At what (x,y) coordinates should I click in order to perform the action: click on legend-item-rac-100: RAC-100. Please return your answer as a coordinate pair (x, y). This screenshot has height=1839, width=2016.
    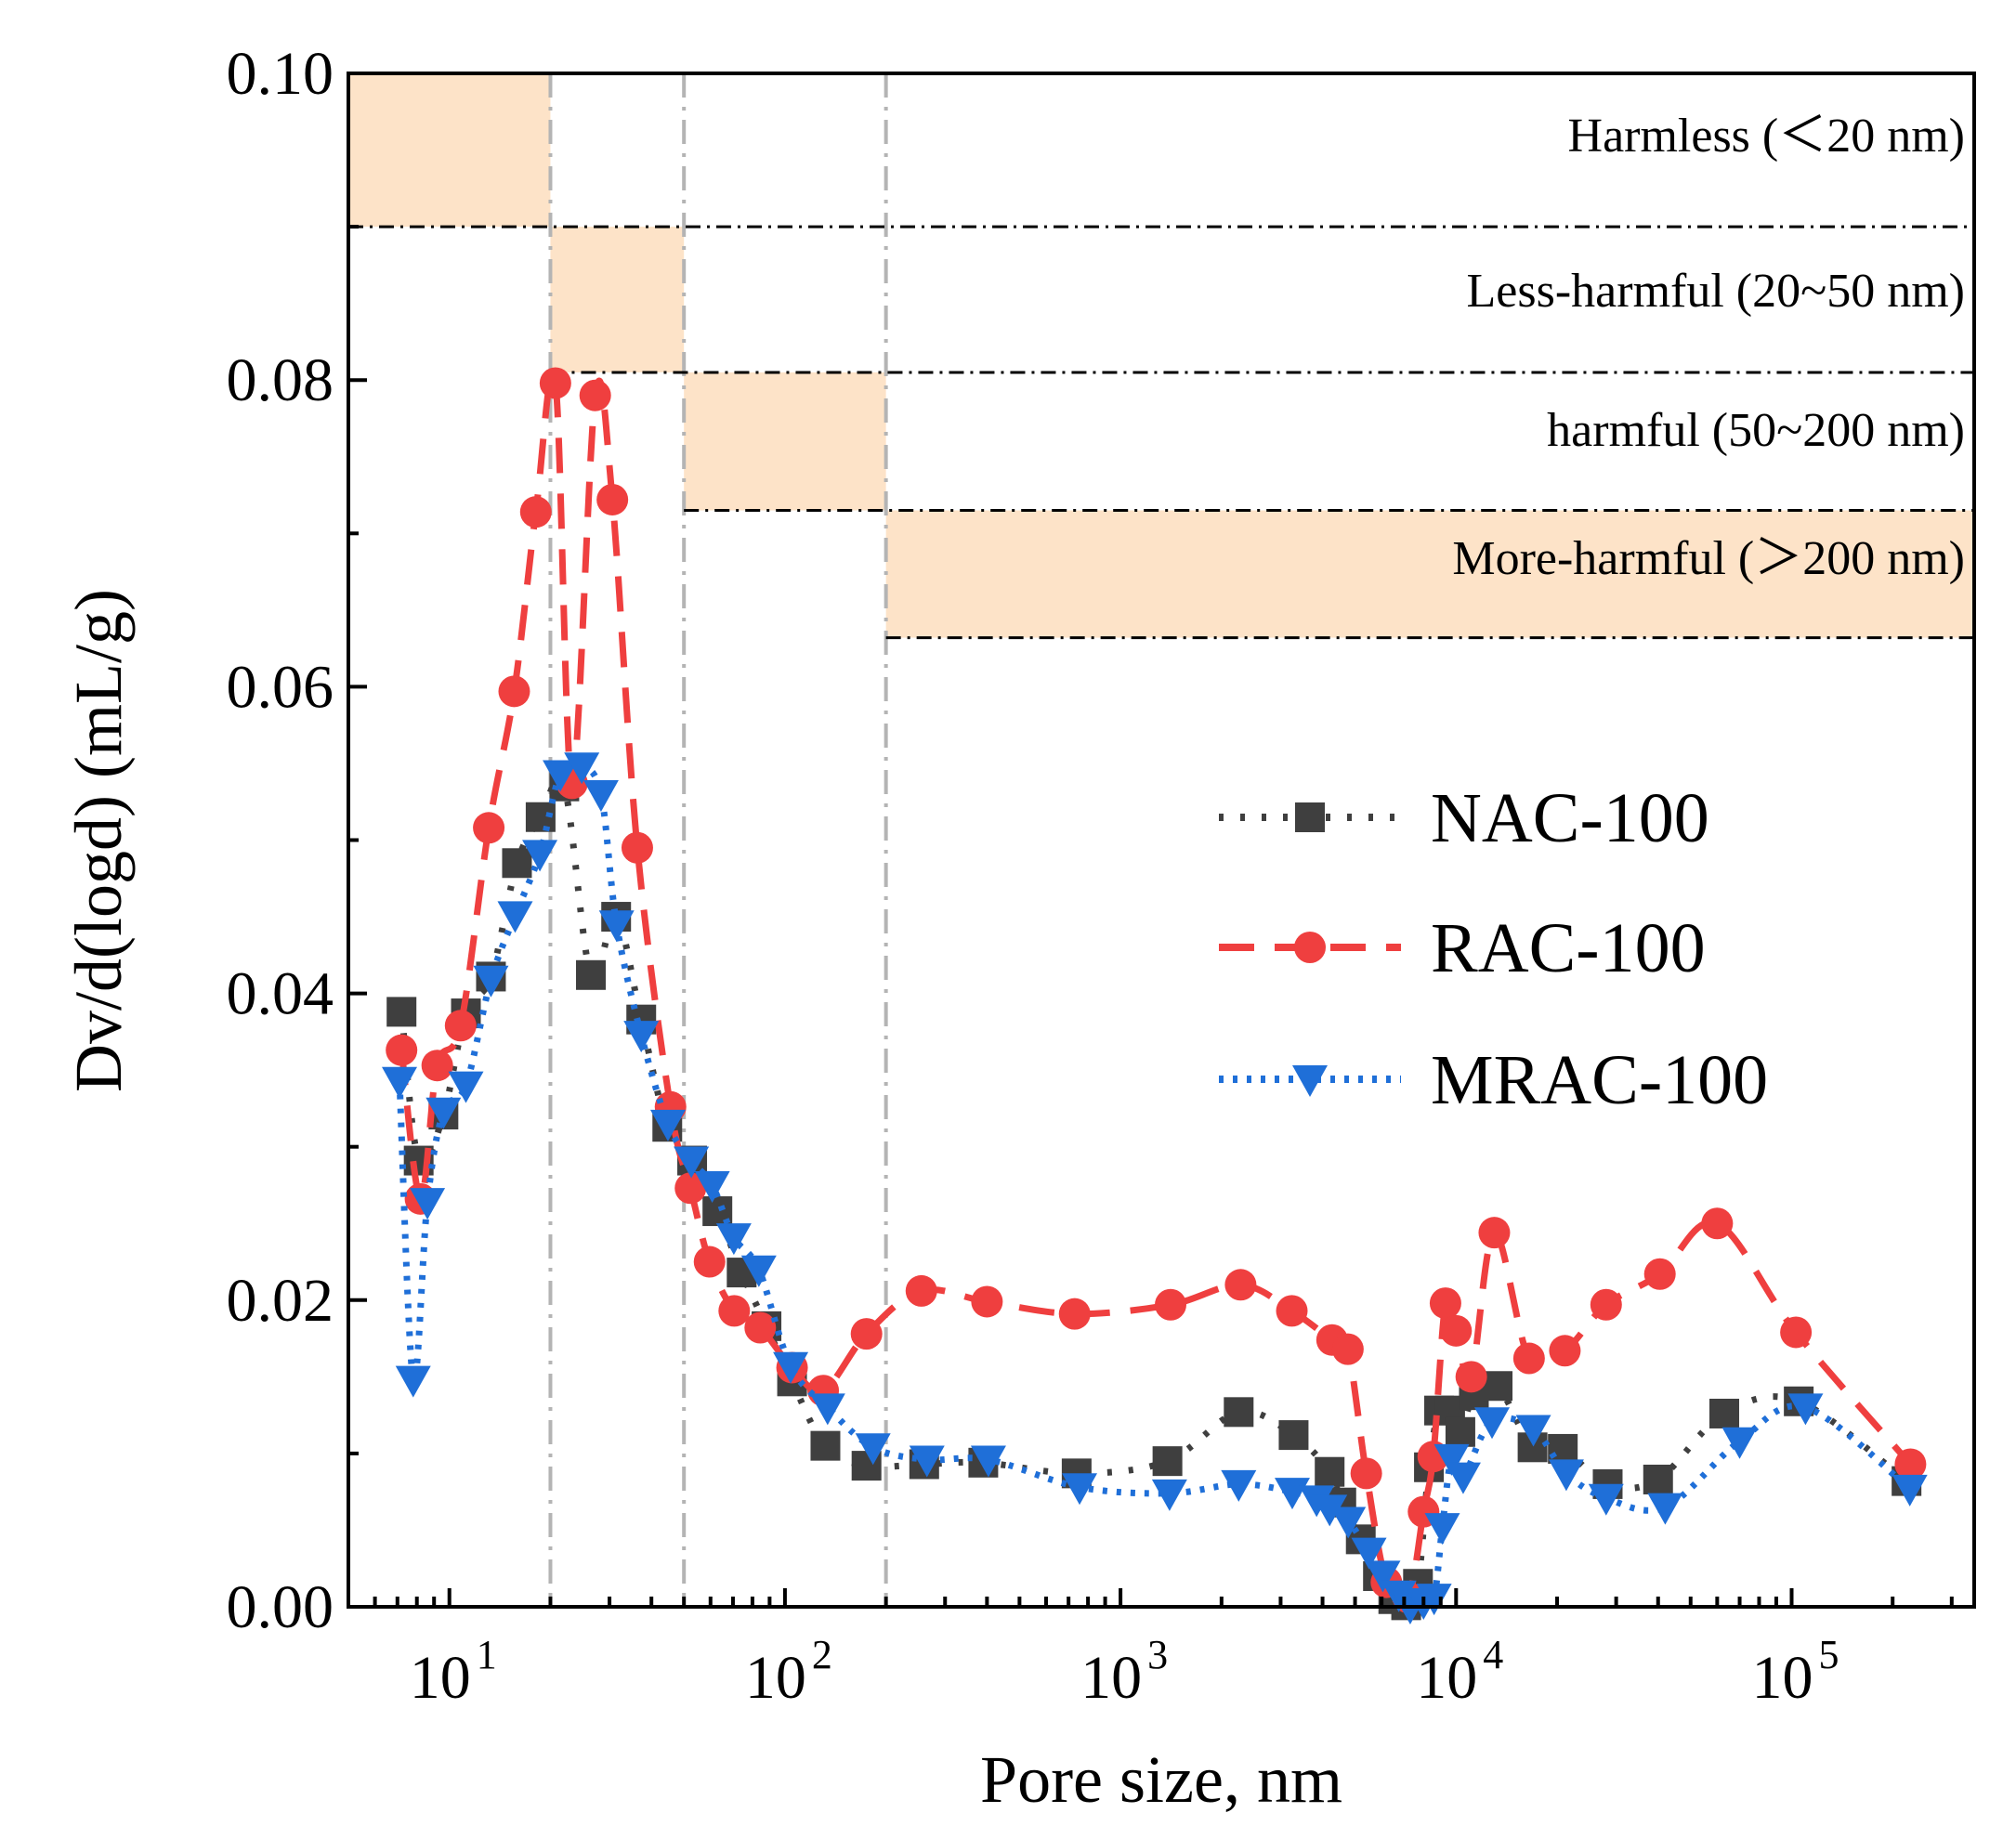
    Looking at the image, I should click on (1462, 948).